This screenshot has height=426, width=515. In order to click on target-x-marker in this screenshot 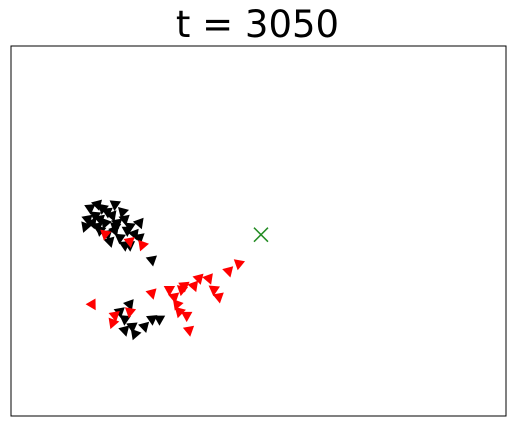, I will do `click(261, 235)`.